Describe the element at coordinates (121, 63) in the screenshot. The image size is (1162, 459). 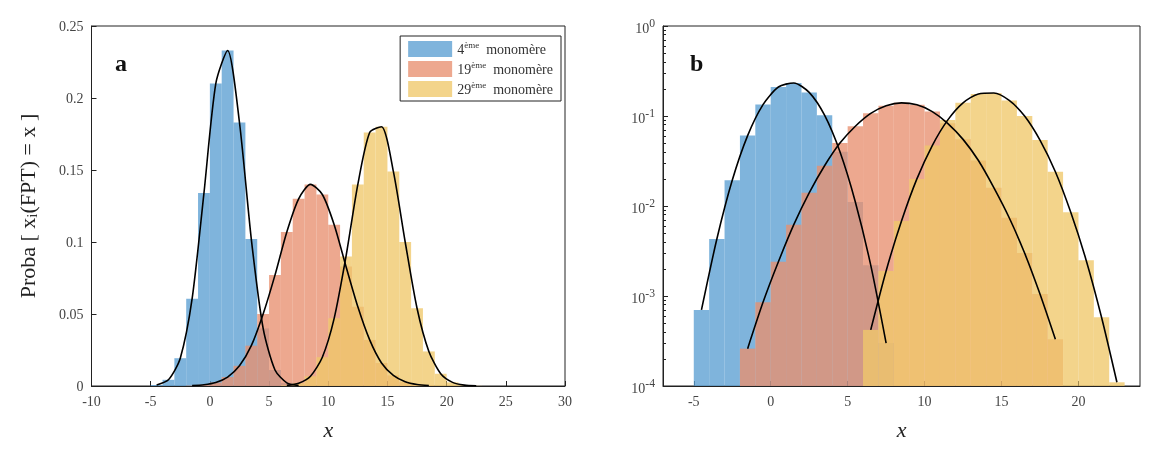
I see `text: a` at that location.